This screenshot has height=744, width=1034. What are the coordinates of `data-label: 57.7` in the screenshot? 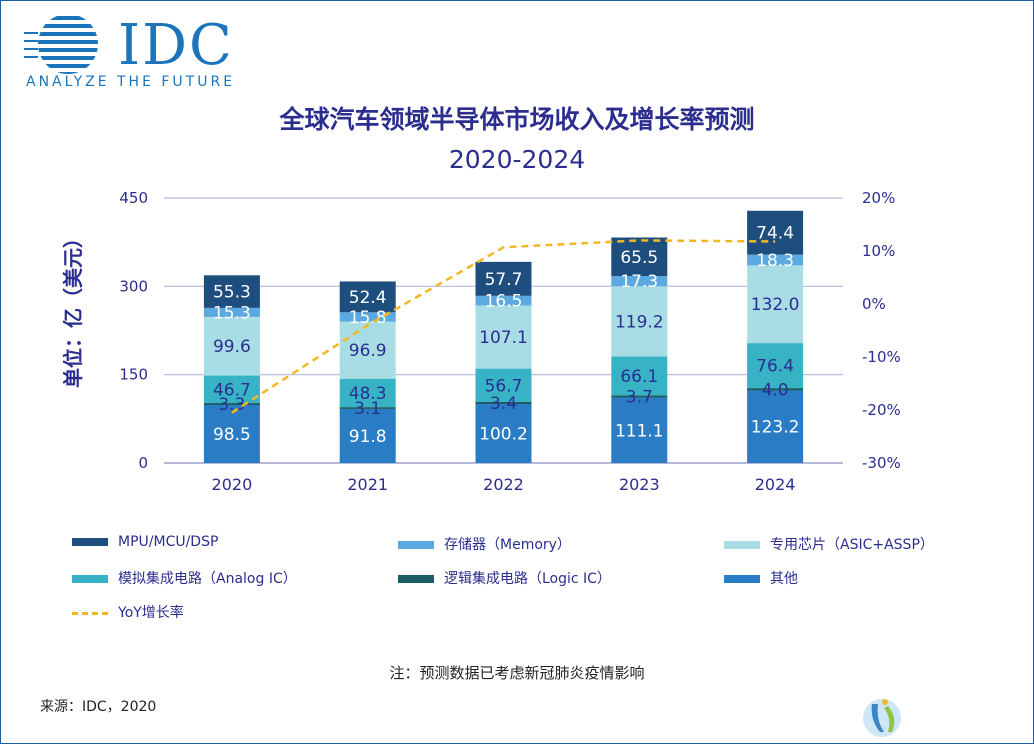 It's located at (504, 280).